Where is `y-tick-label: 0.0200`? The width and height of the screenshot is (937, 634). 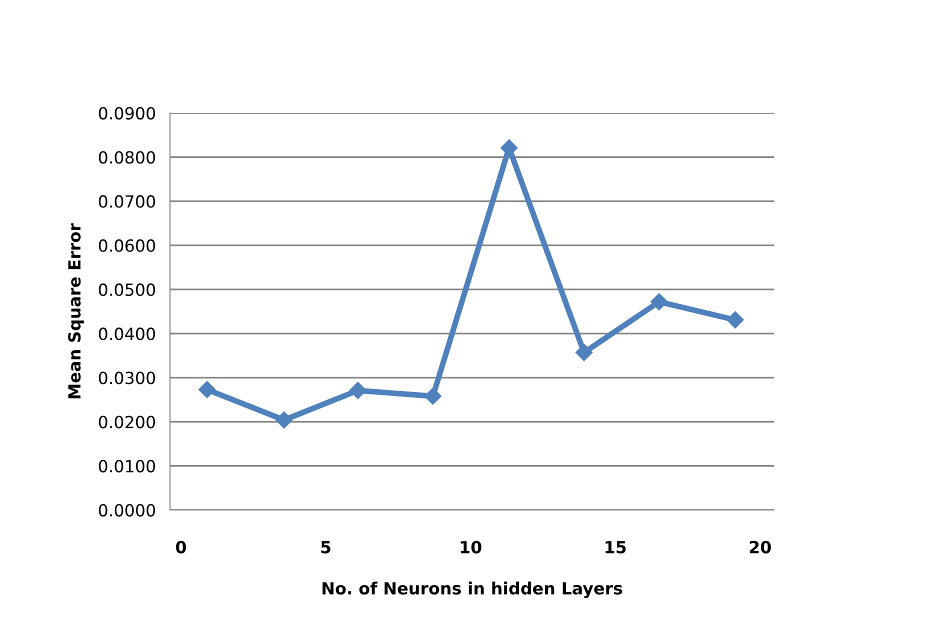 y-tick-label: 0.0200 is located at coordinates (127, 422).